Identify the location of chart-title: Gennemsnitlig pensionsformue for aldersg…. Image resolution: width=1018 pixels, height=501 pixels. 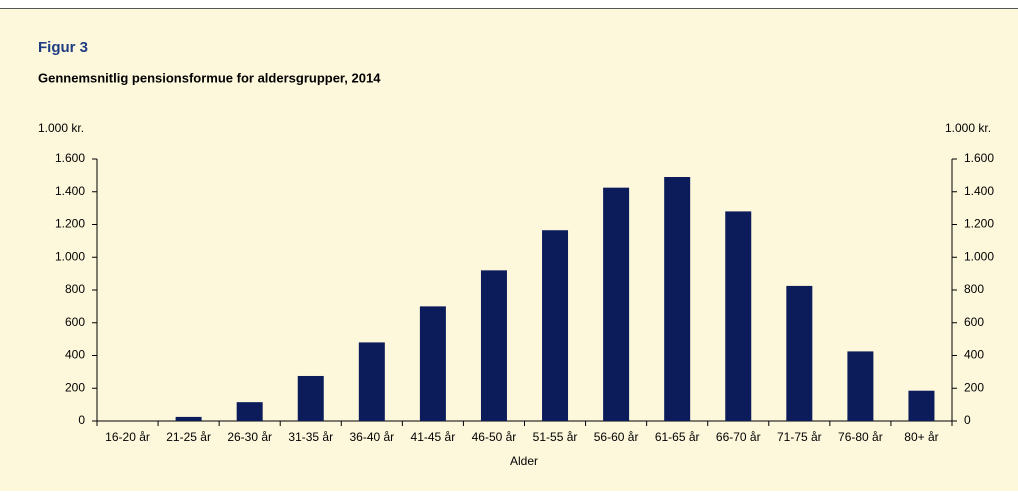
(209, 77).